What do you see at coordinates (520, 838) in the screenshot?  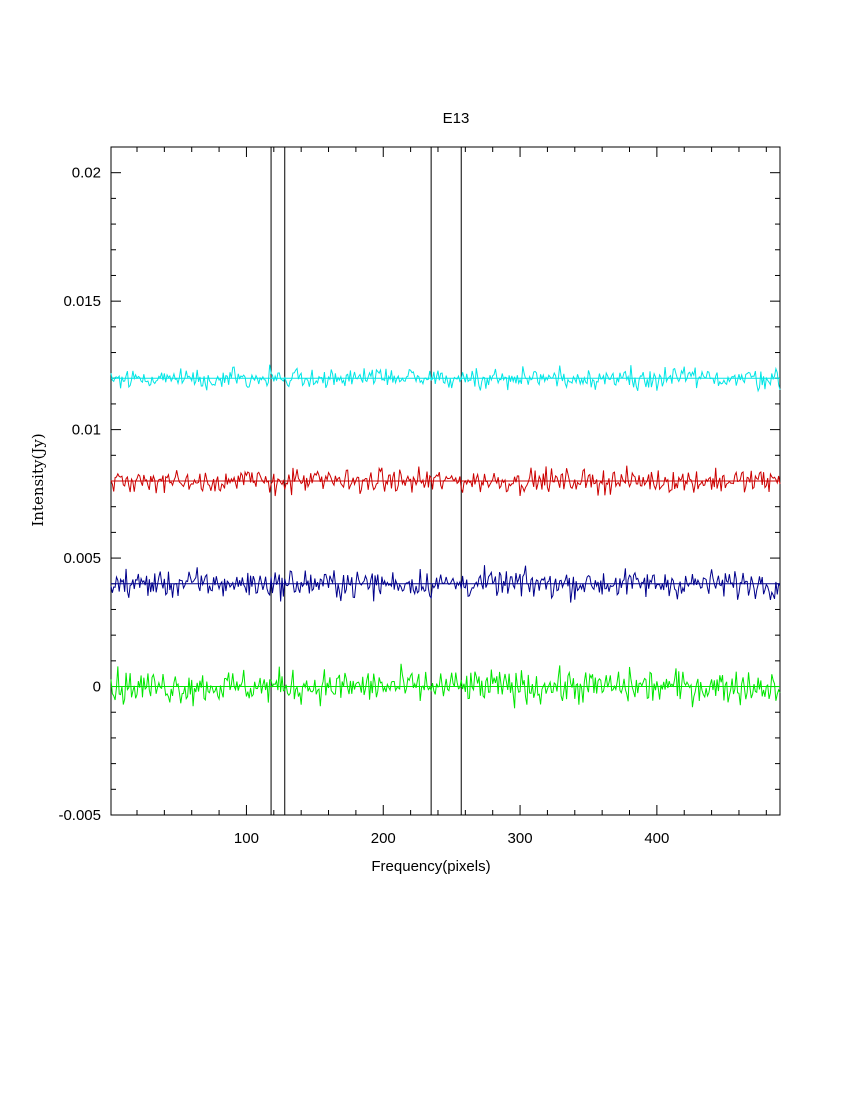 I see `x-tick-label: 300` at bounding box center [520, 838].